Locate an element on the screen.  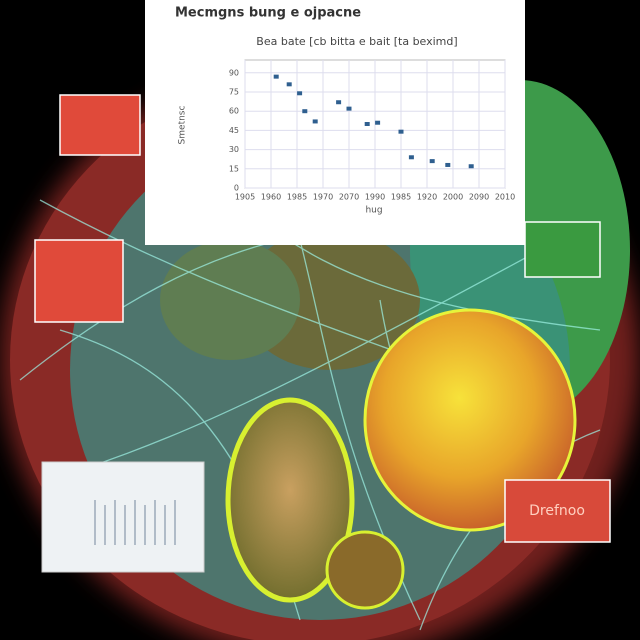
chart-subtitle: Bea bate [cb bitta e bait [ta beximd] is located at coordinates (356, 41).